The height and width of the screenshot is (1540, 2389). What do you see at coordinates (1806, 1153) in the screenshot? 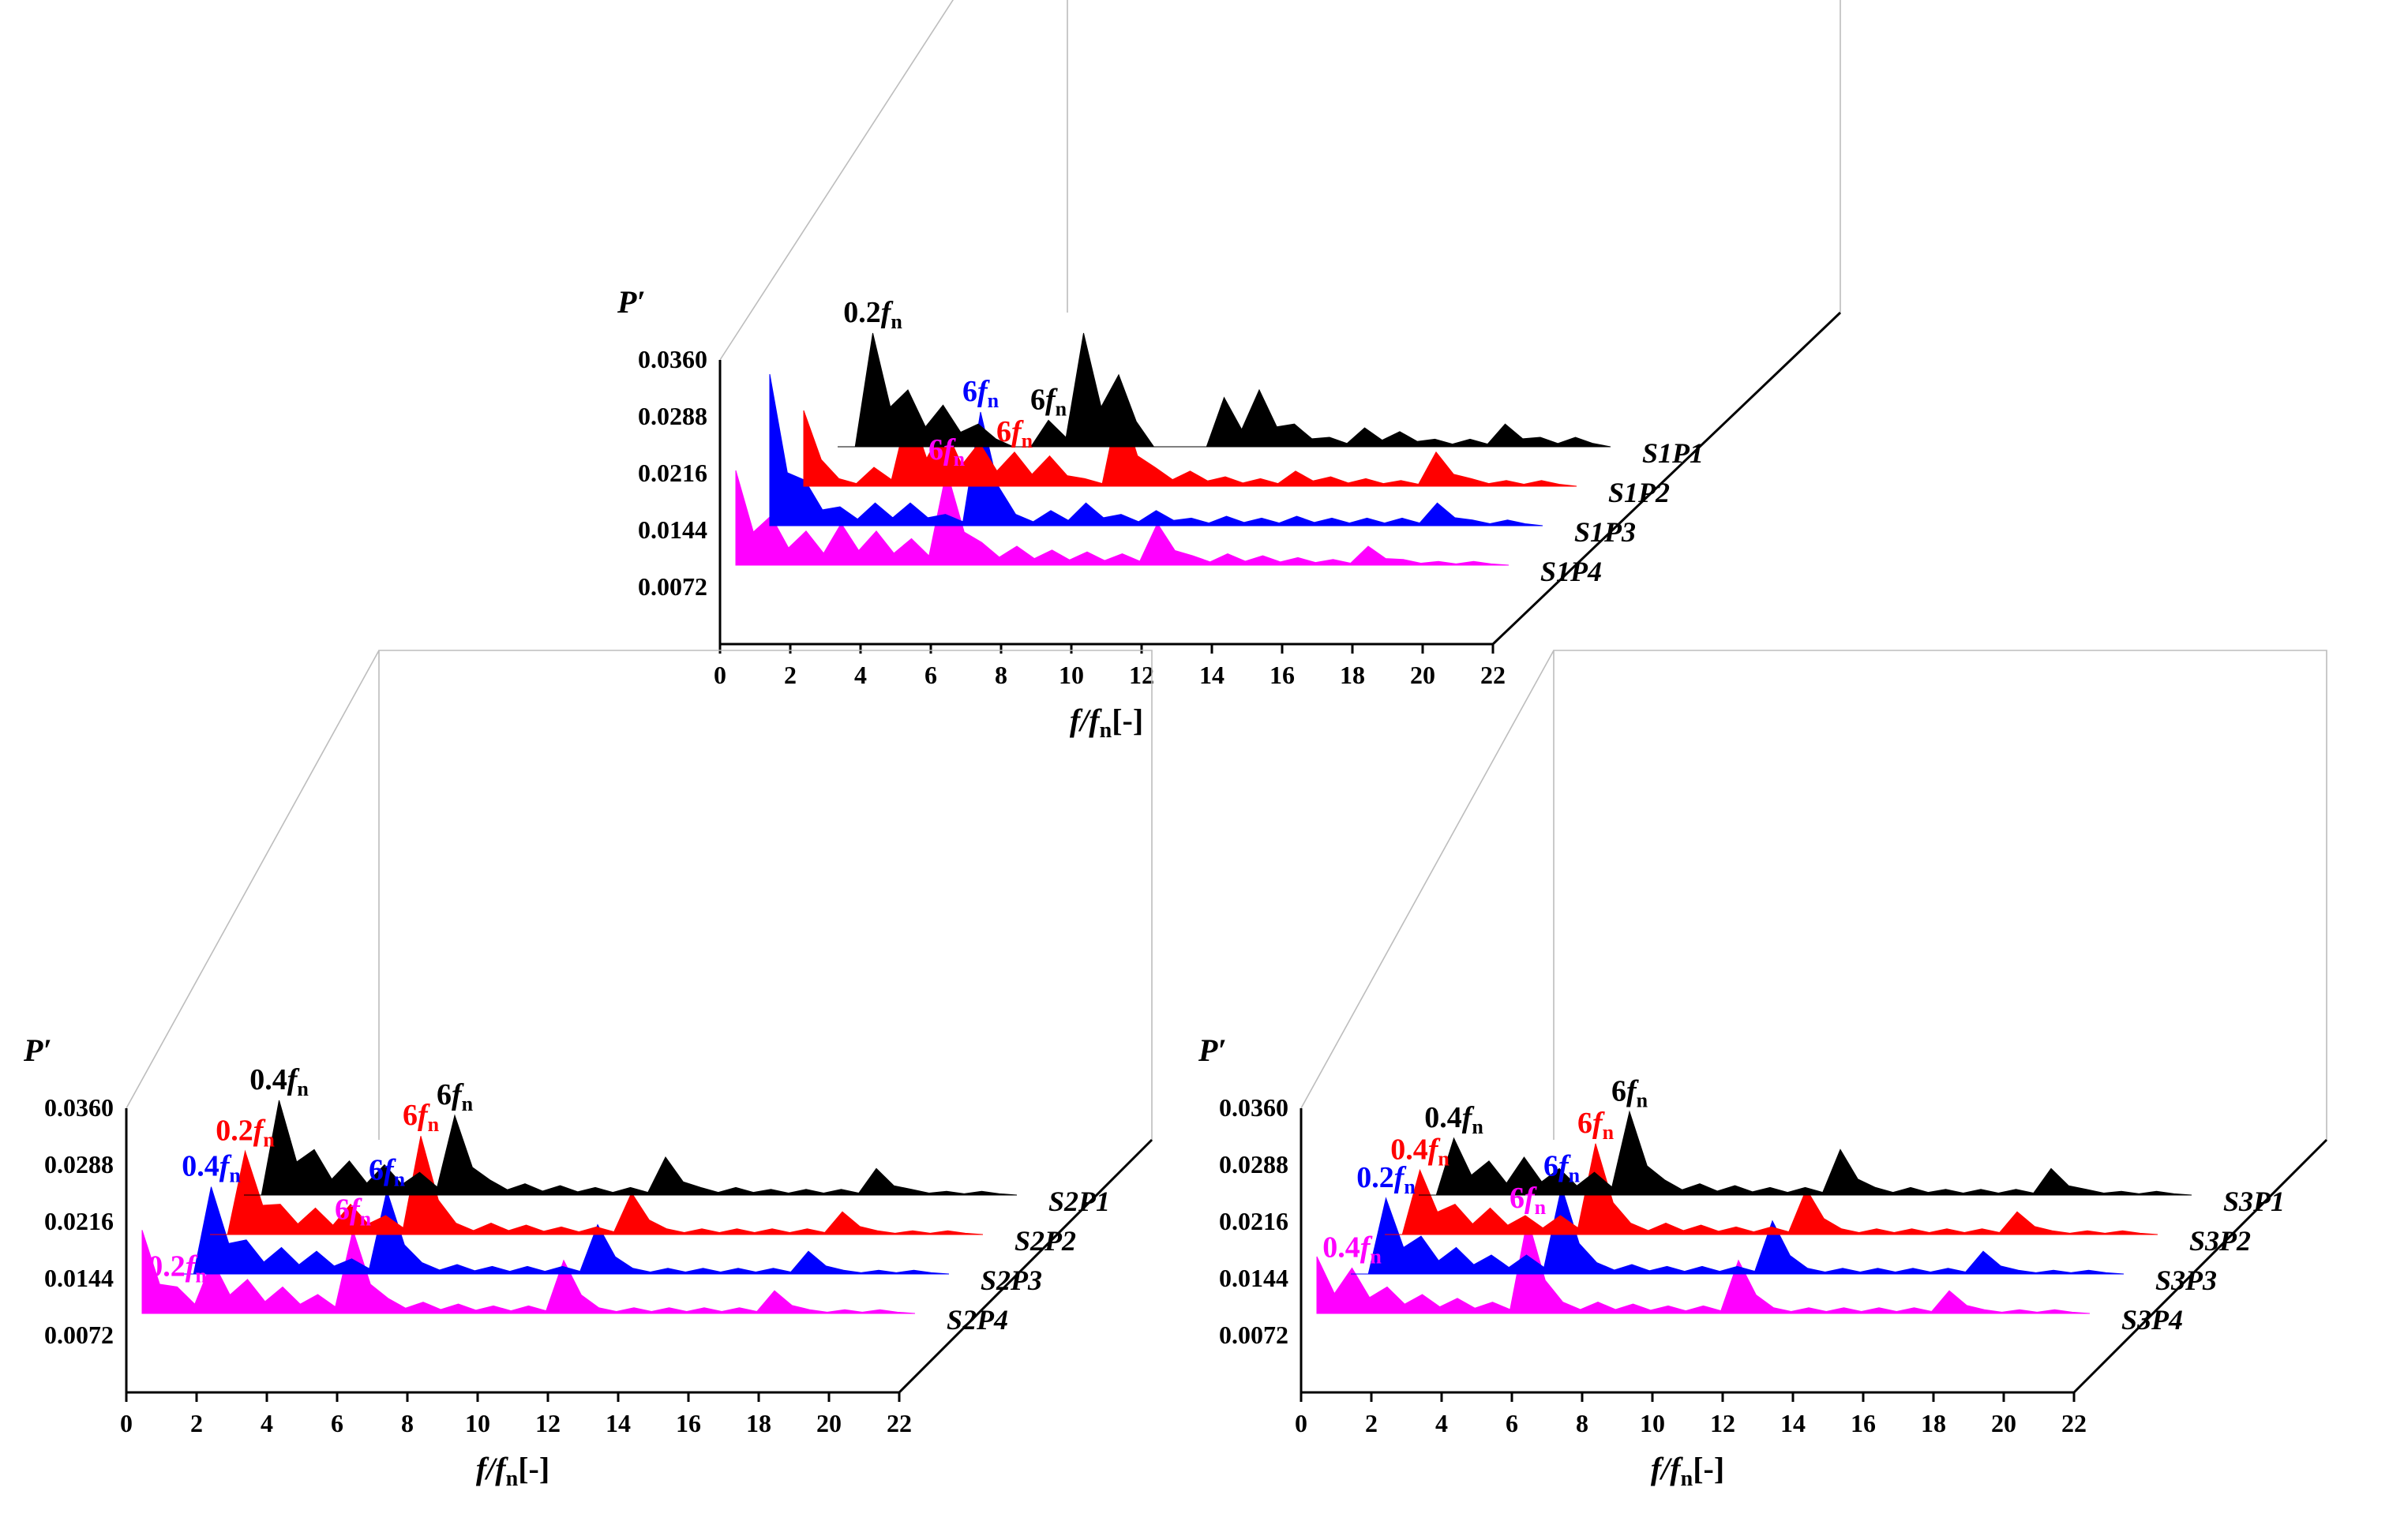
I see `series-area-S3P1` at bounding box center [1806, 1153].